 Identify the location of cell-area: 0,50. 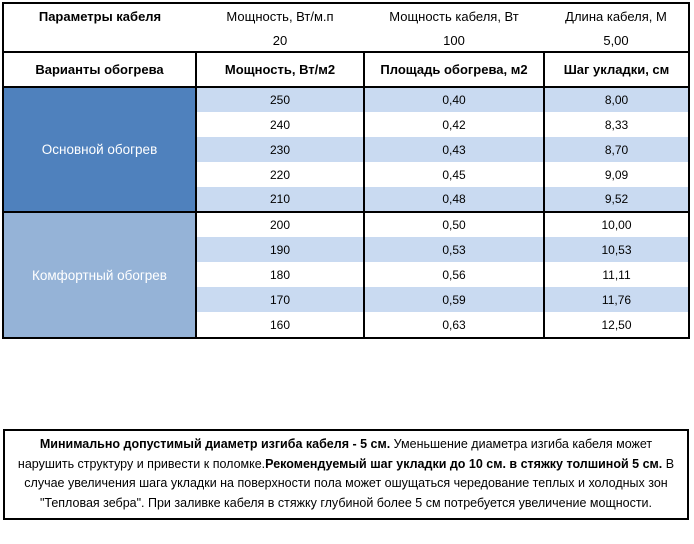
(453, 224).